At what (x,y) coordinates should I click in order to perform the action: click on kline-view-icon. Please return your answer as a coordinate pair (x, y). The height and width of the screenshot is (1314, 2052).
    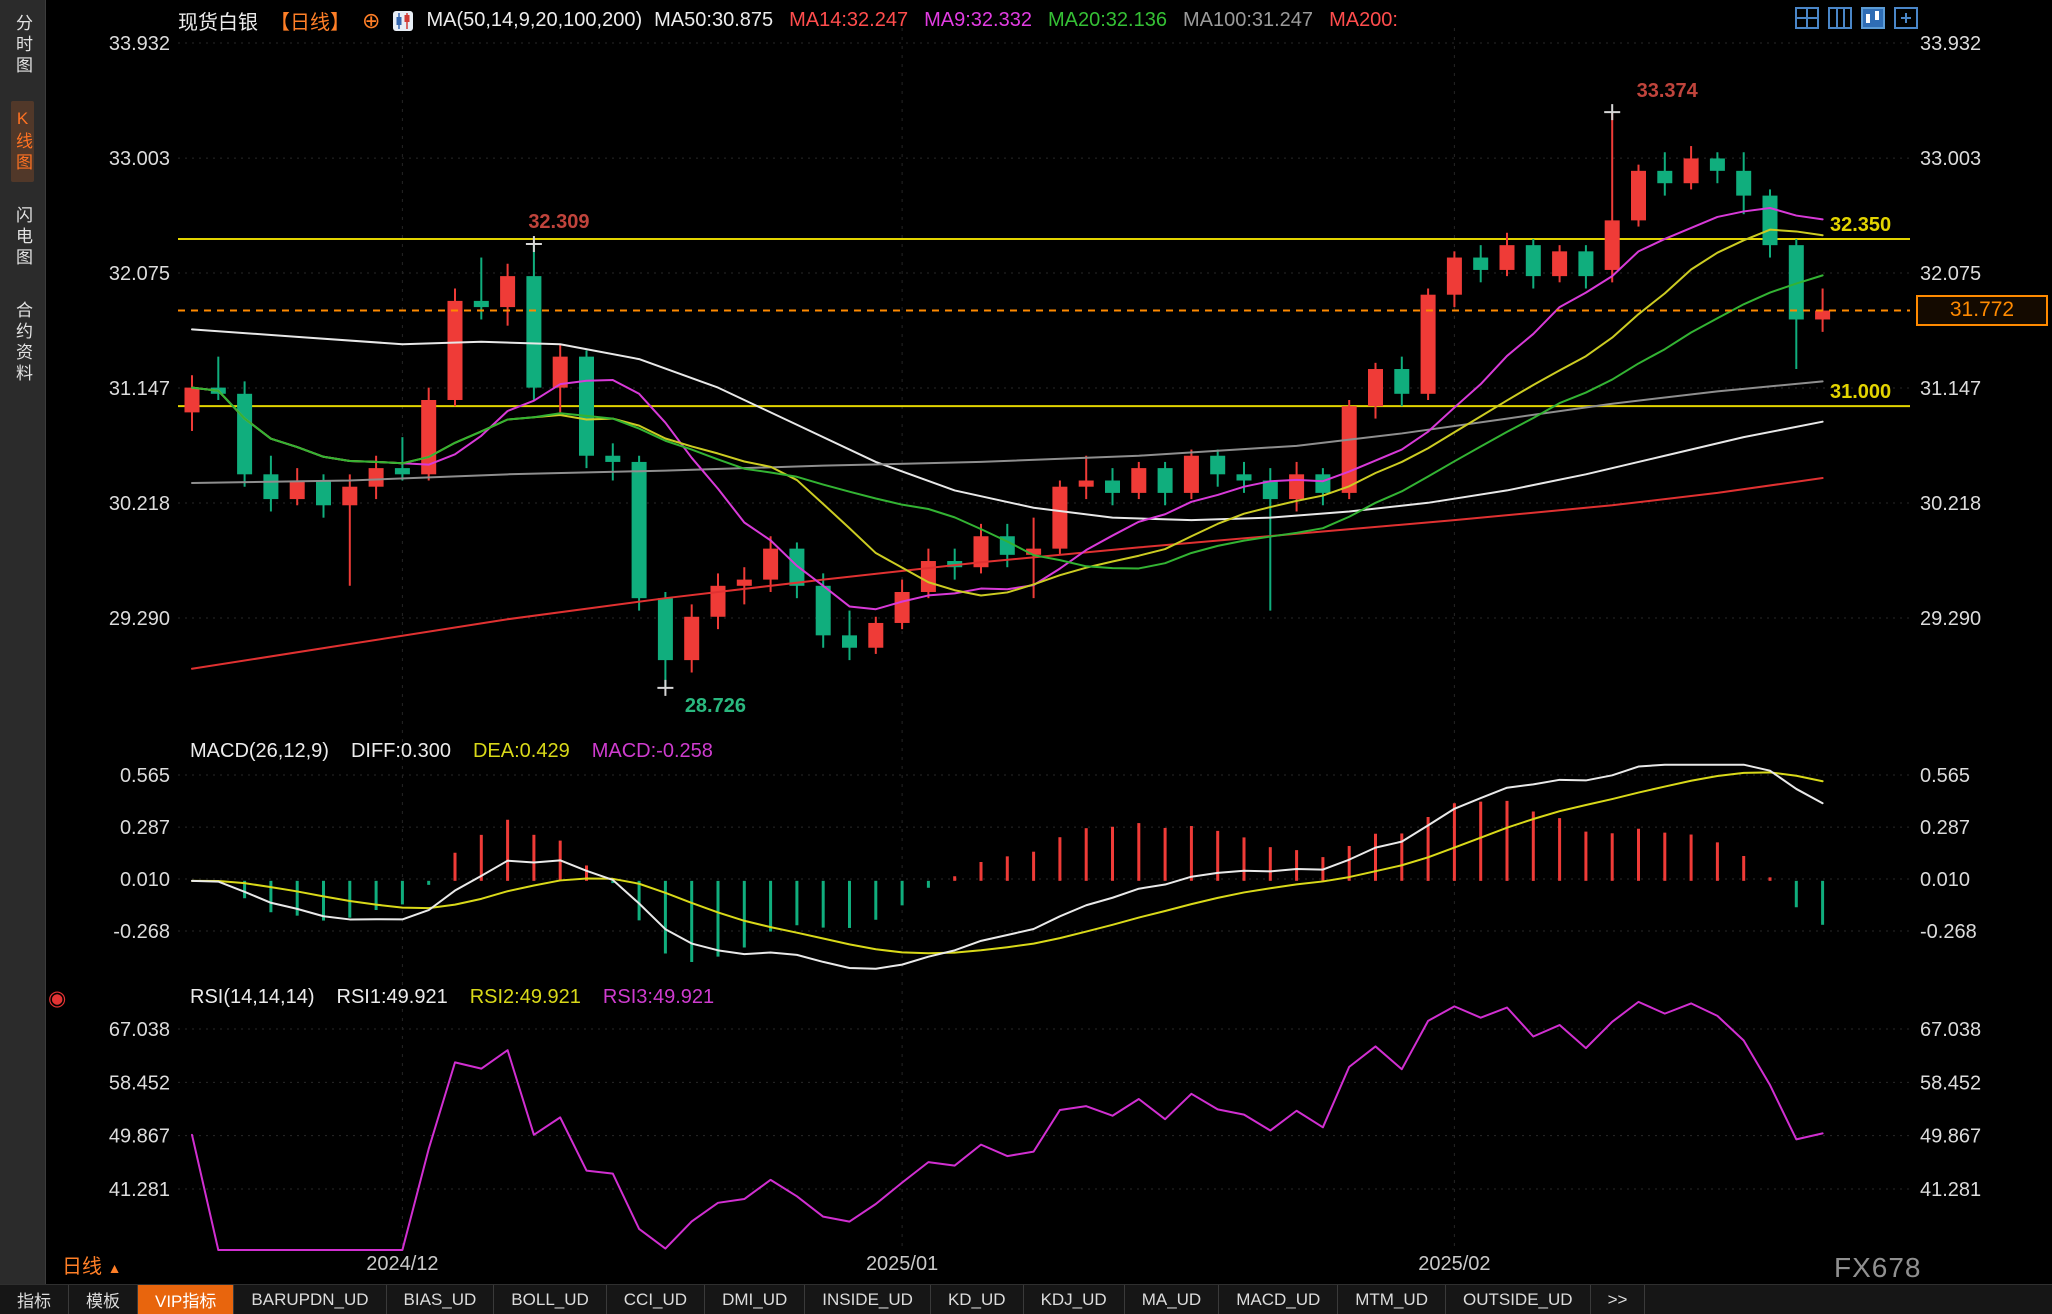
    Looking at the image, I should click on (1873, 18).